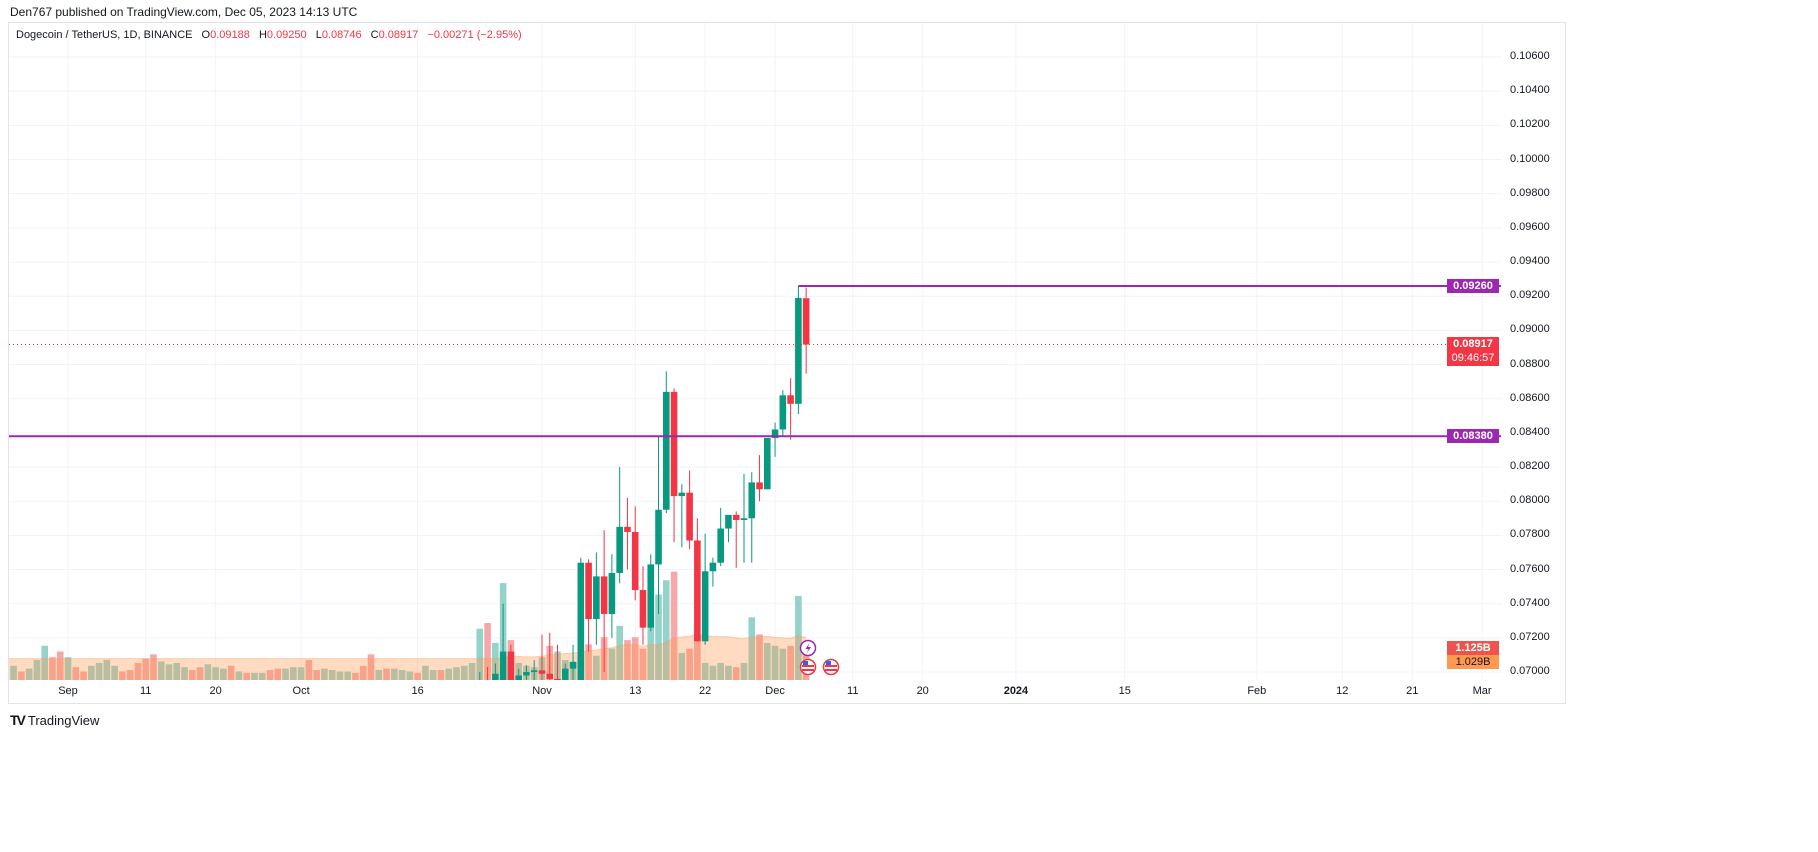 The width and height of the screenshot is (1818, 852). I want to click on tradingview-logo-icon: TV, so click(18, 720).